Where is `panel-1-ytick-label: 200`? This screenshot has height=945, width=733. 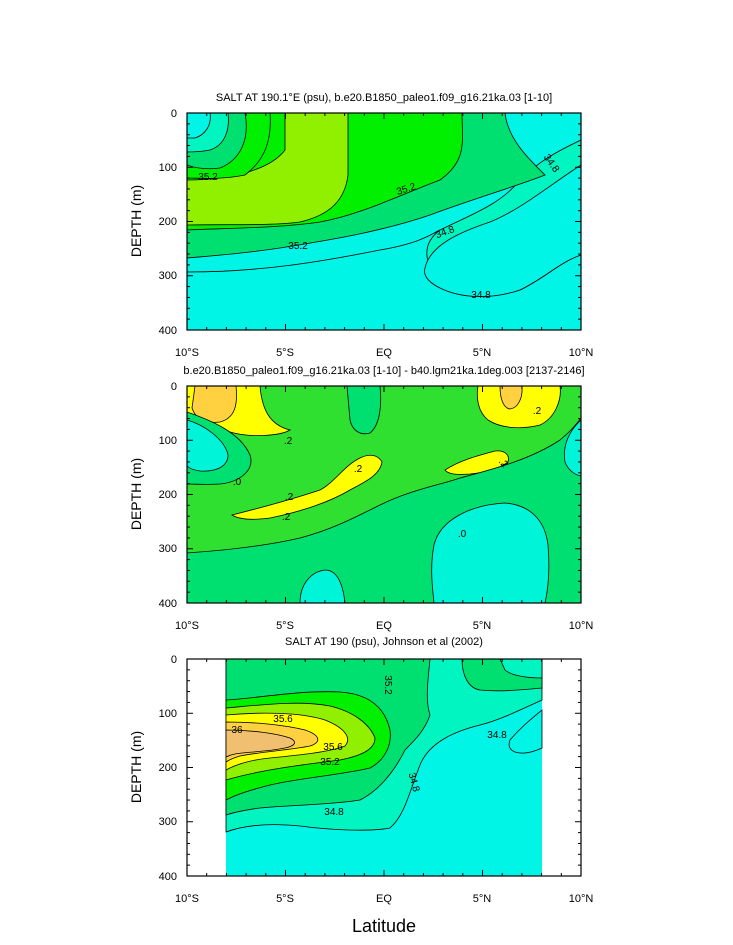 panel-1-ytick-label: 200 is located at coordinates (168, 222).